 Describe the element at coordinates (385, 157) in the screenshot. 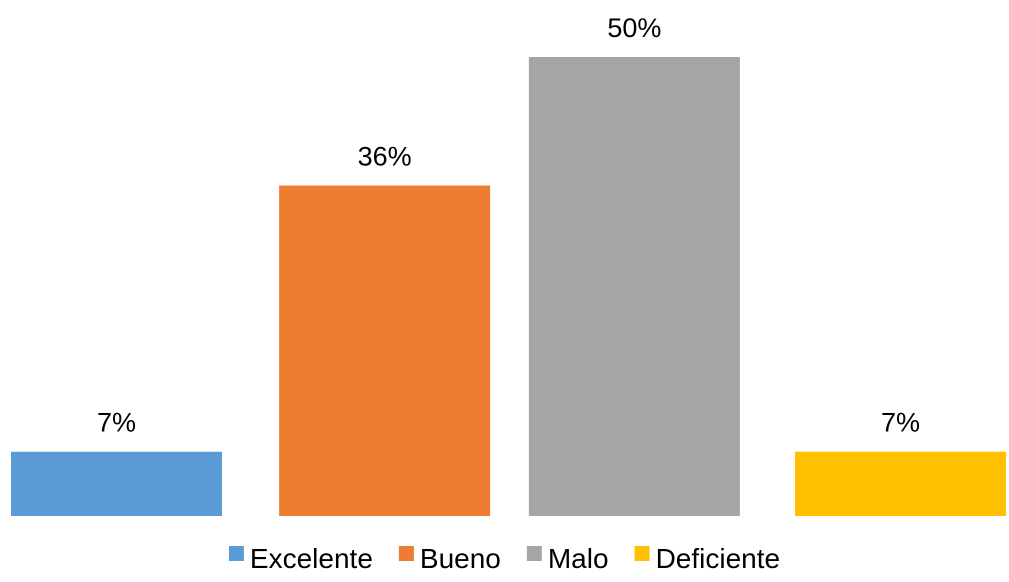

I see `data-label-bueno: 36%` at that location.